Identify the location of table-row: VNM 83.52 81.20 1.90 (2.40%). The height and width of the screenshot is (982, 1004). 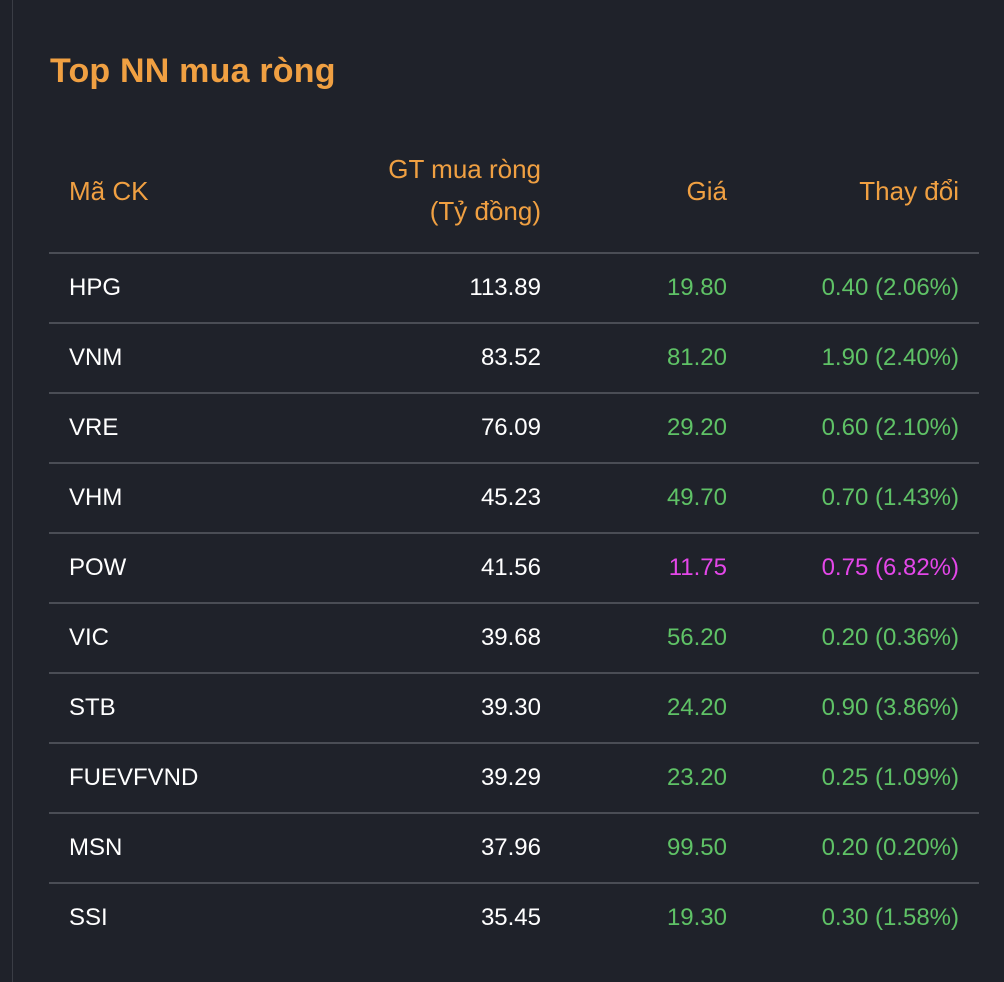
(514, 359).